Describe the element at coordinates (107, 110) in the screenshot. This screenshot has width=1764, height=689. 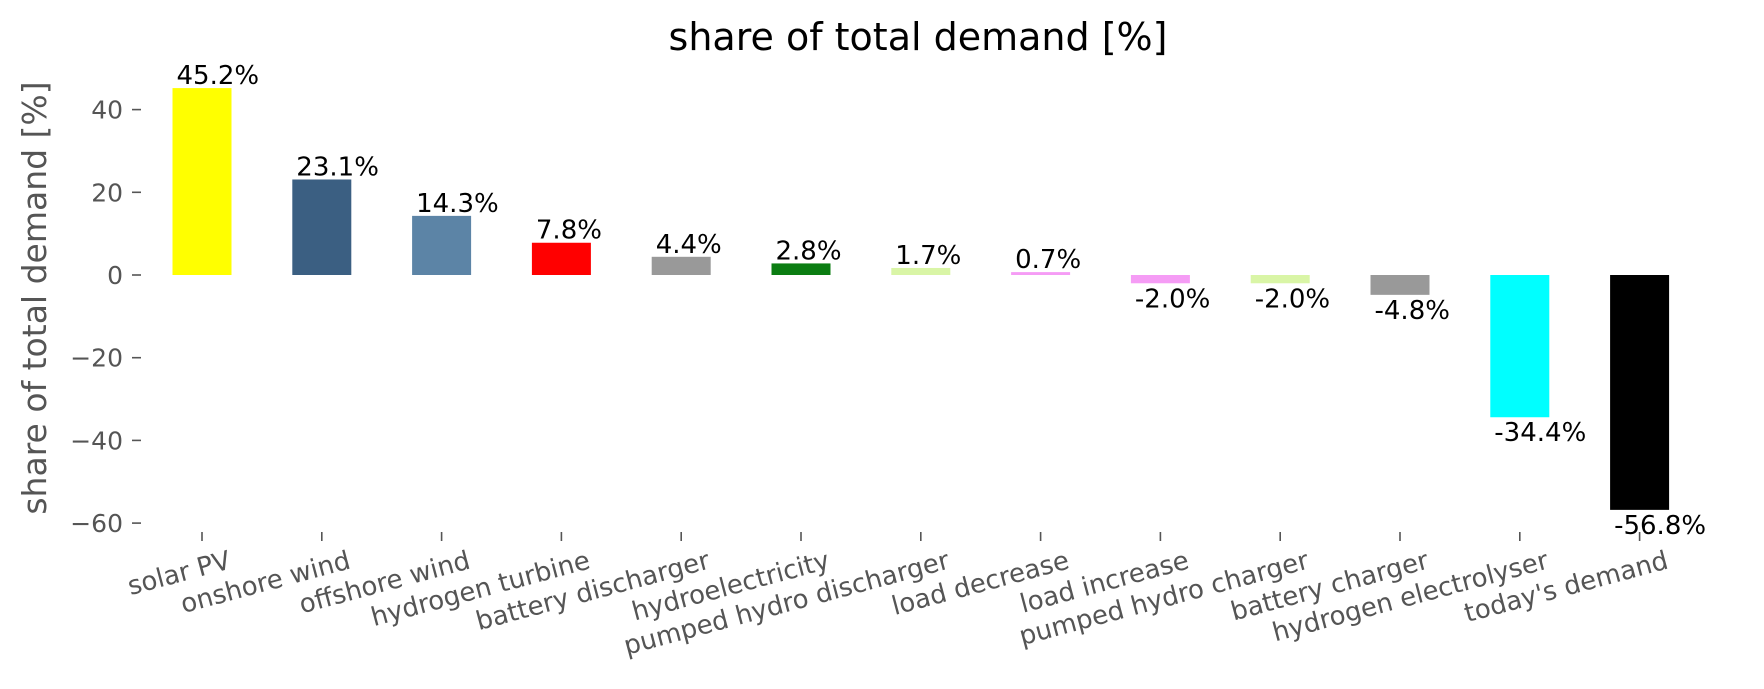
I see `y-tick-label: 40` at that location.